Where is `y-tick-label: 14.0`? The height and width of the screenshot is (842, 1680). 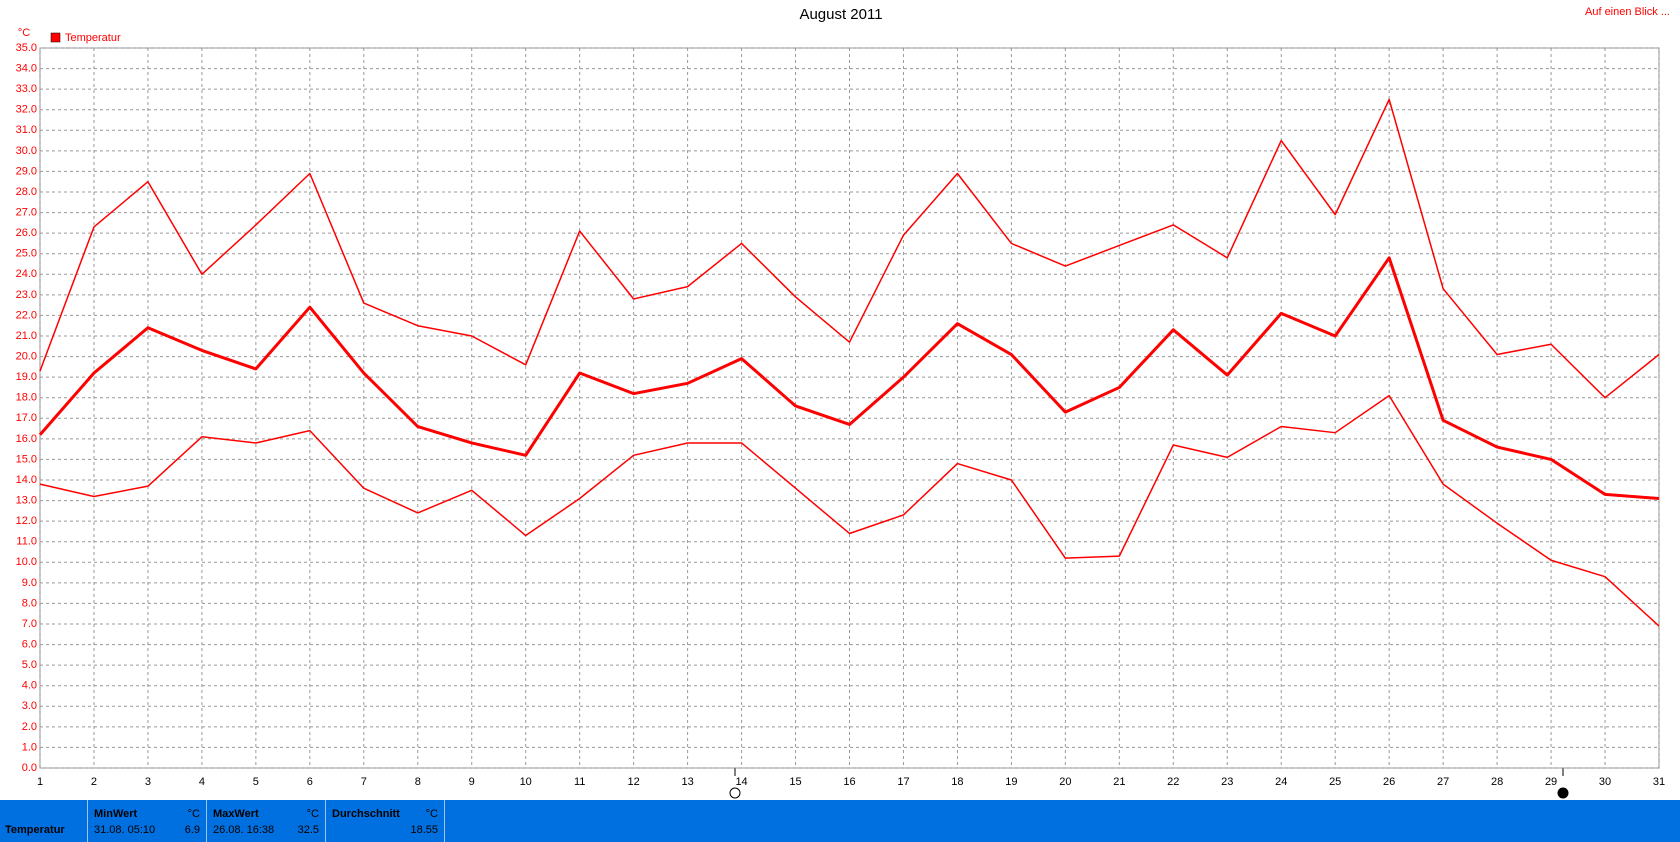 y-tick-label: 14.0 is located at coordinates (26, 480).